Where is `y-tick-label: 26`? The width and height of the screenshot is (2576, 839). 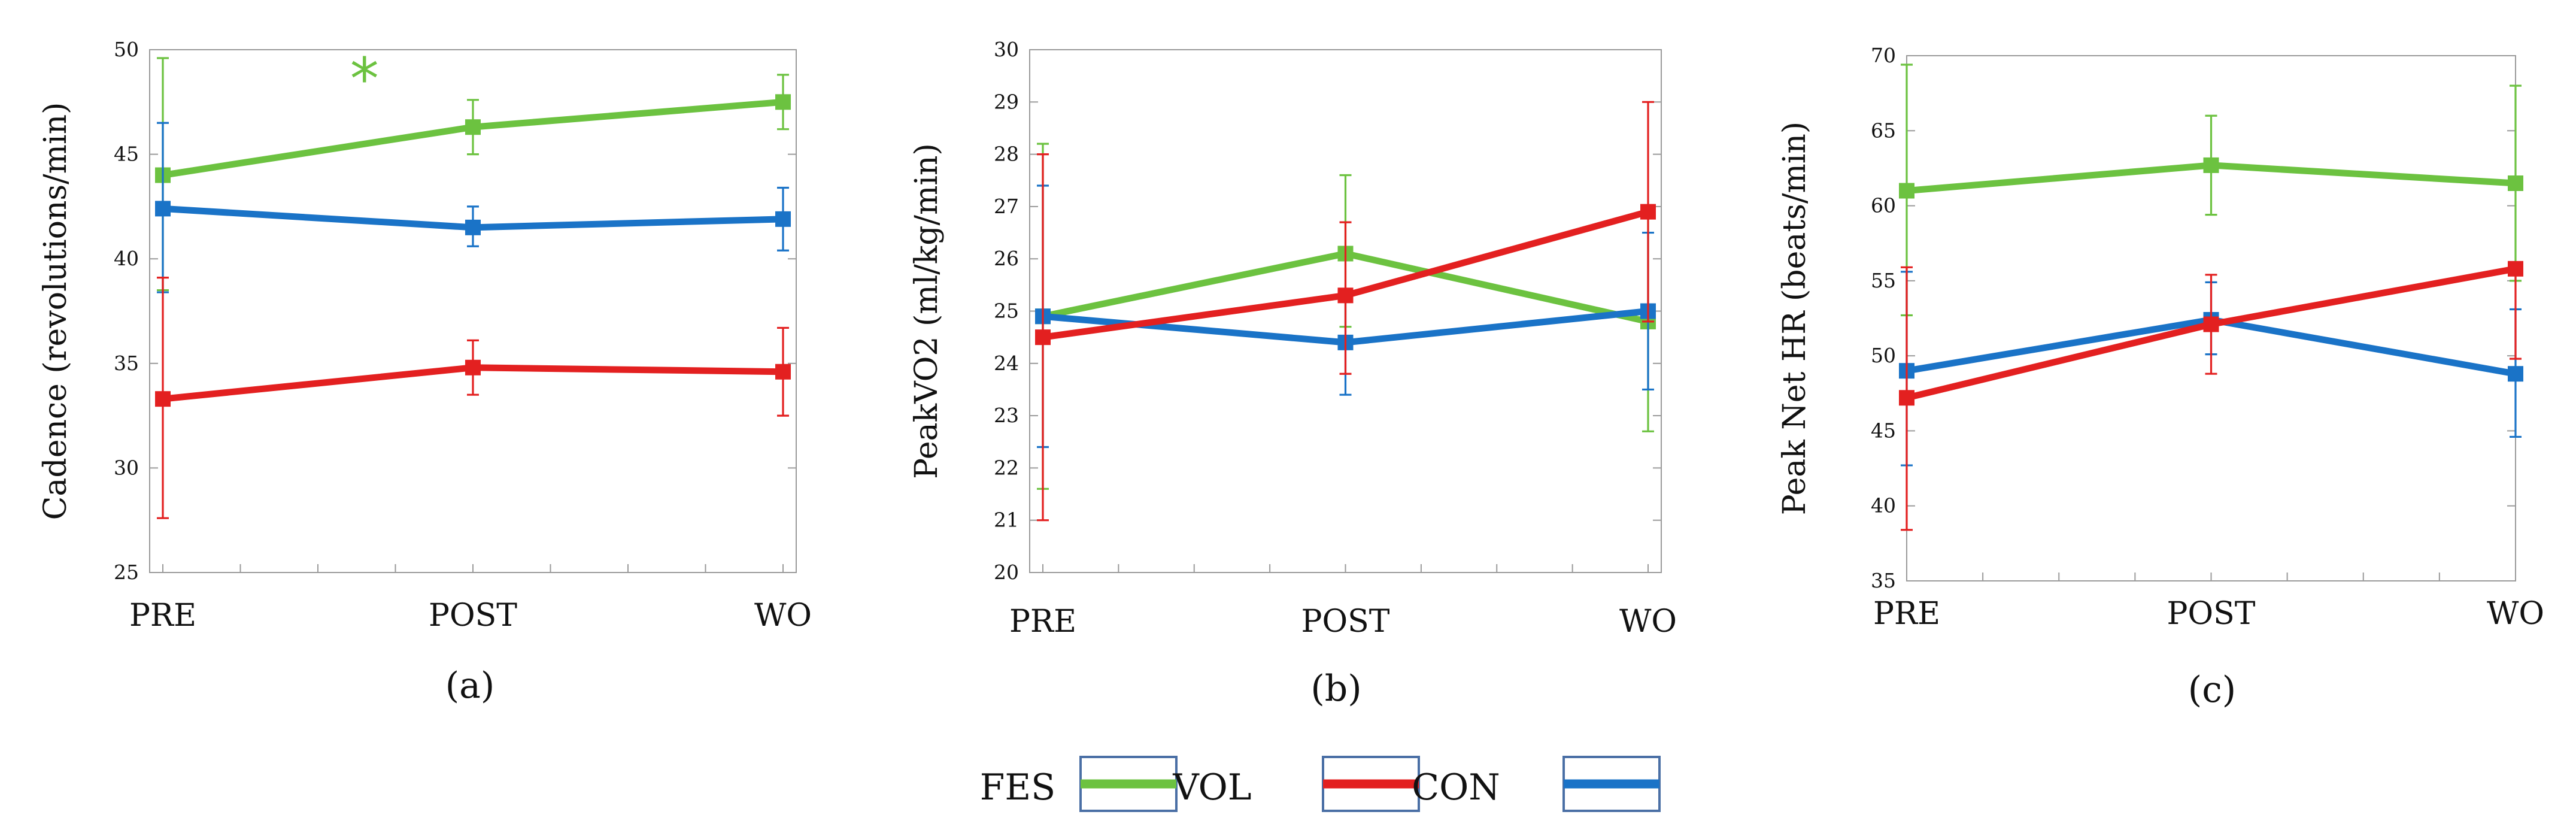
y-tick-label: 26 is located at coordinates (1006, 258).